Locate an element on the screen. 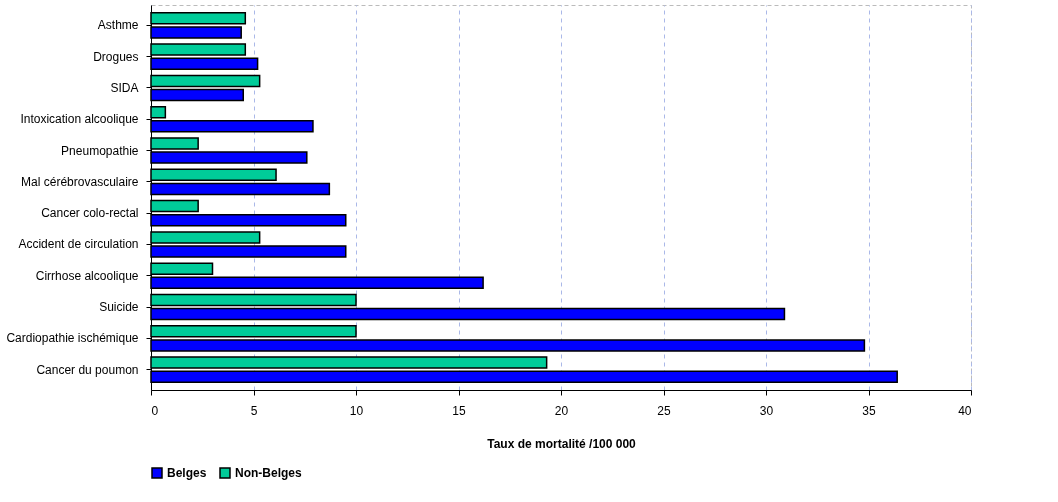 This screenshot has height=502, width=1058. legend-label: Non-Belges is located at coordinates (268, 473).